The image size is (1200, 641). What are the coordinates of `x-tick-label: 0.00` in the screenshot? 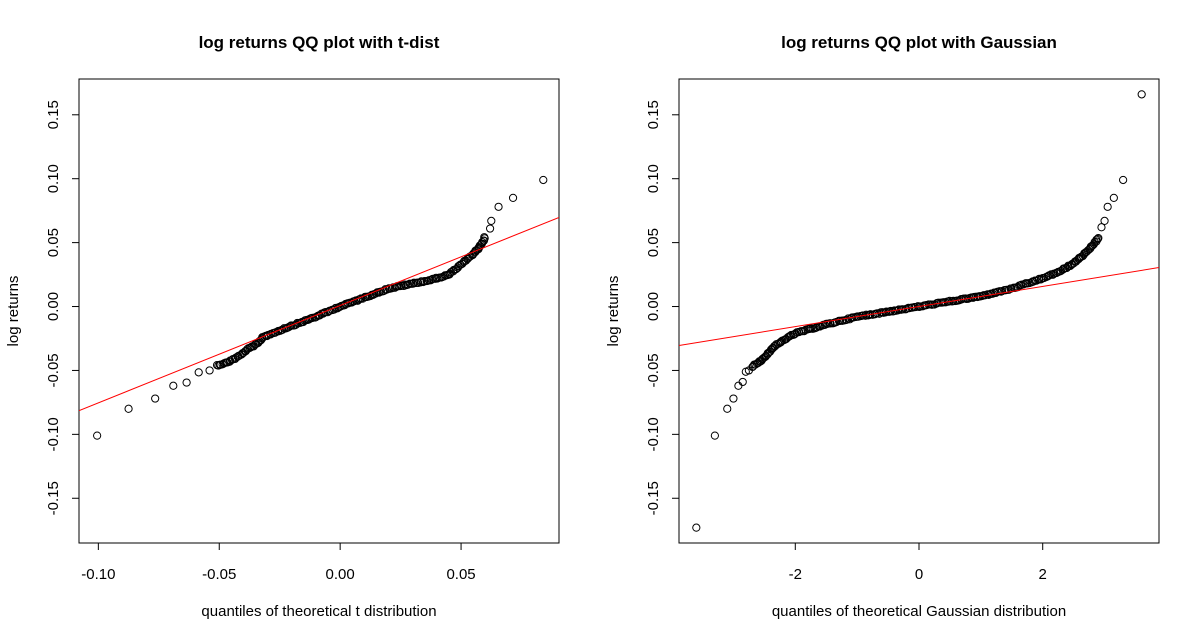 It's located at (340, 574).